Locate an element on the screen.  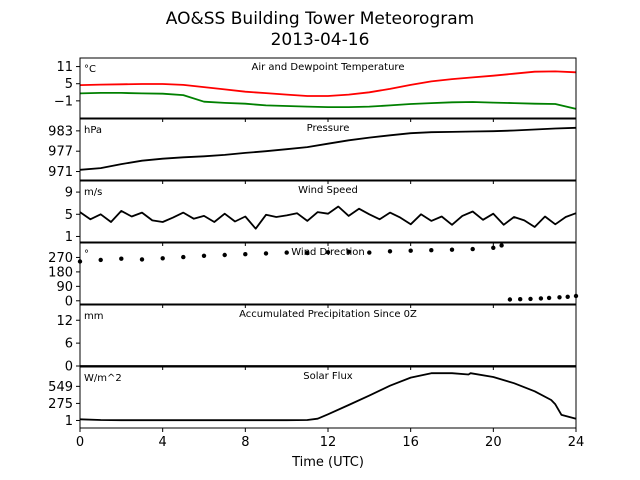
panel-3-ytick-label-3: 1 is located at coordinates (69, 237).